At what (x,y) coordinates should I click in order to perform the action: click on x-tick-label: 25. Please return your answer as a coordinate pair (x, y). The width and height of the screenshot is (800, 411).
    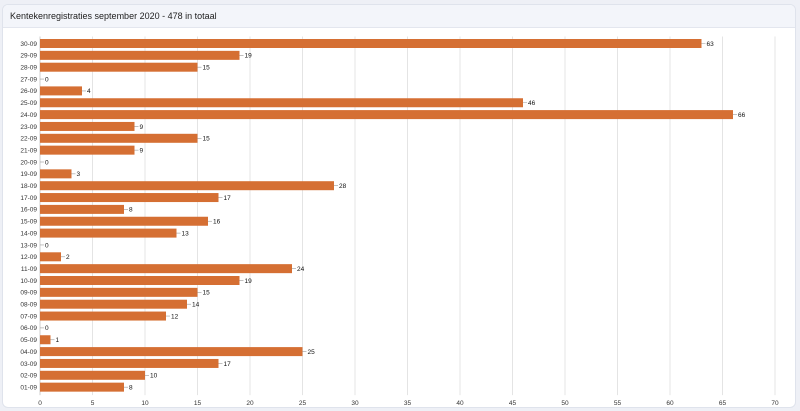
    Looking at the image, I should click on (303, 403).